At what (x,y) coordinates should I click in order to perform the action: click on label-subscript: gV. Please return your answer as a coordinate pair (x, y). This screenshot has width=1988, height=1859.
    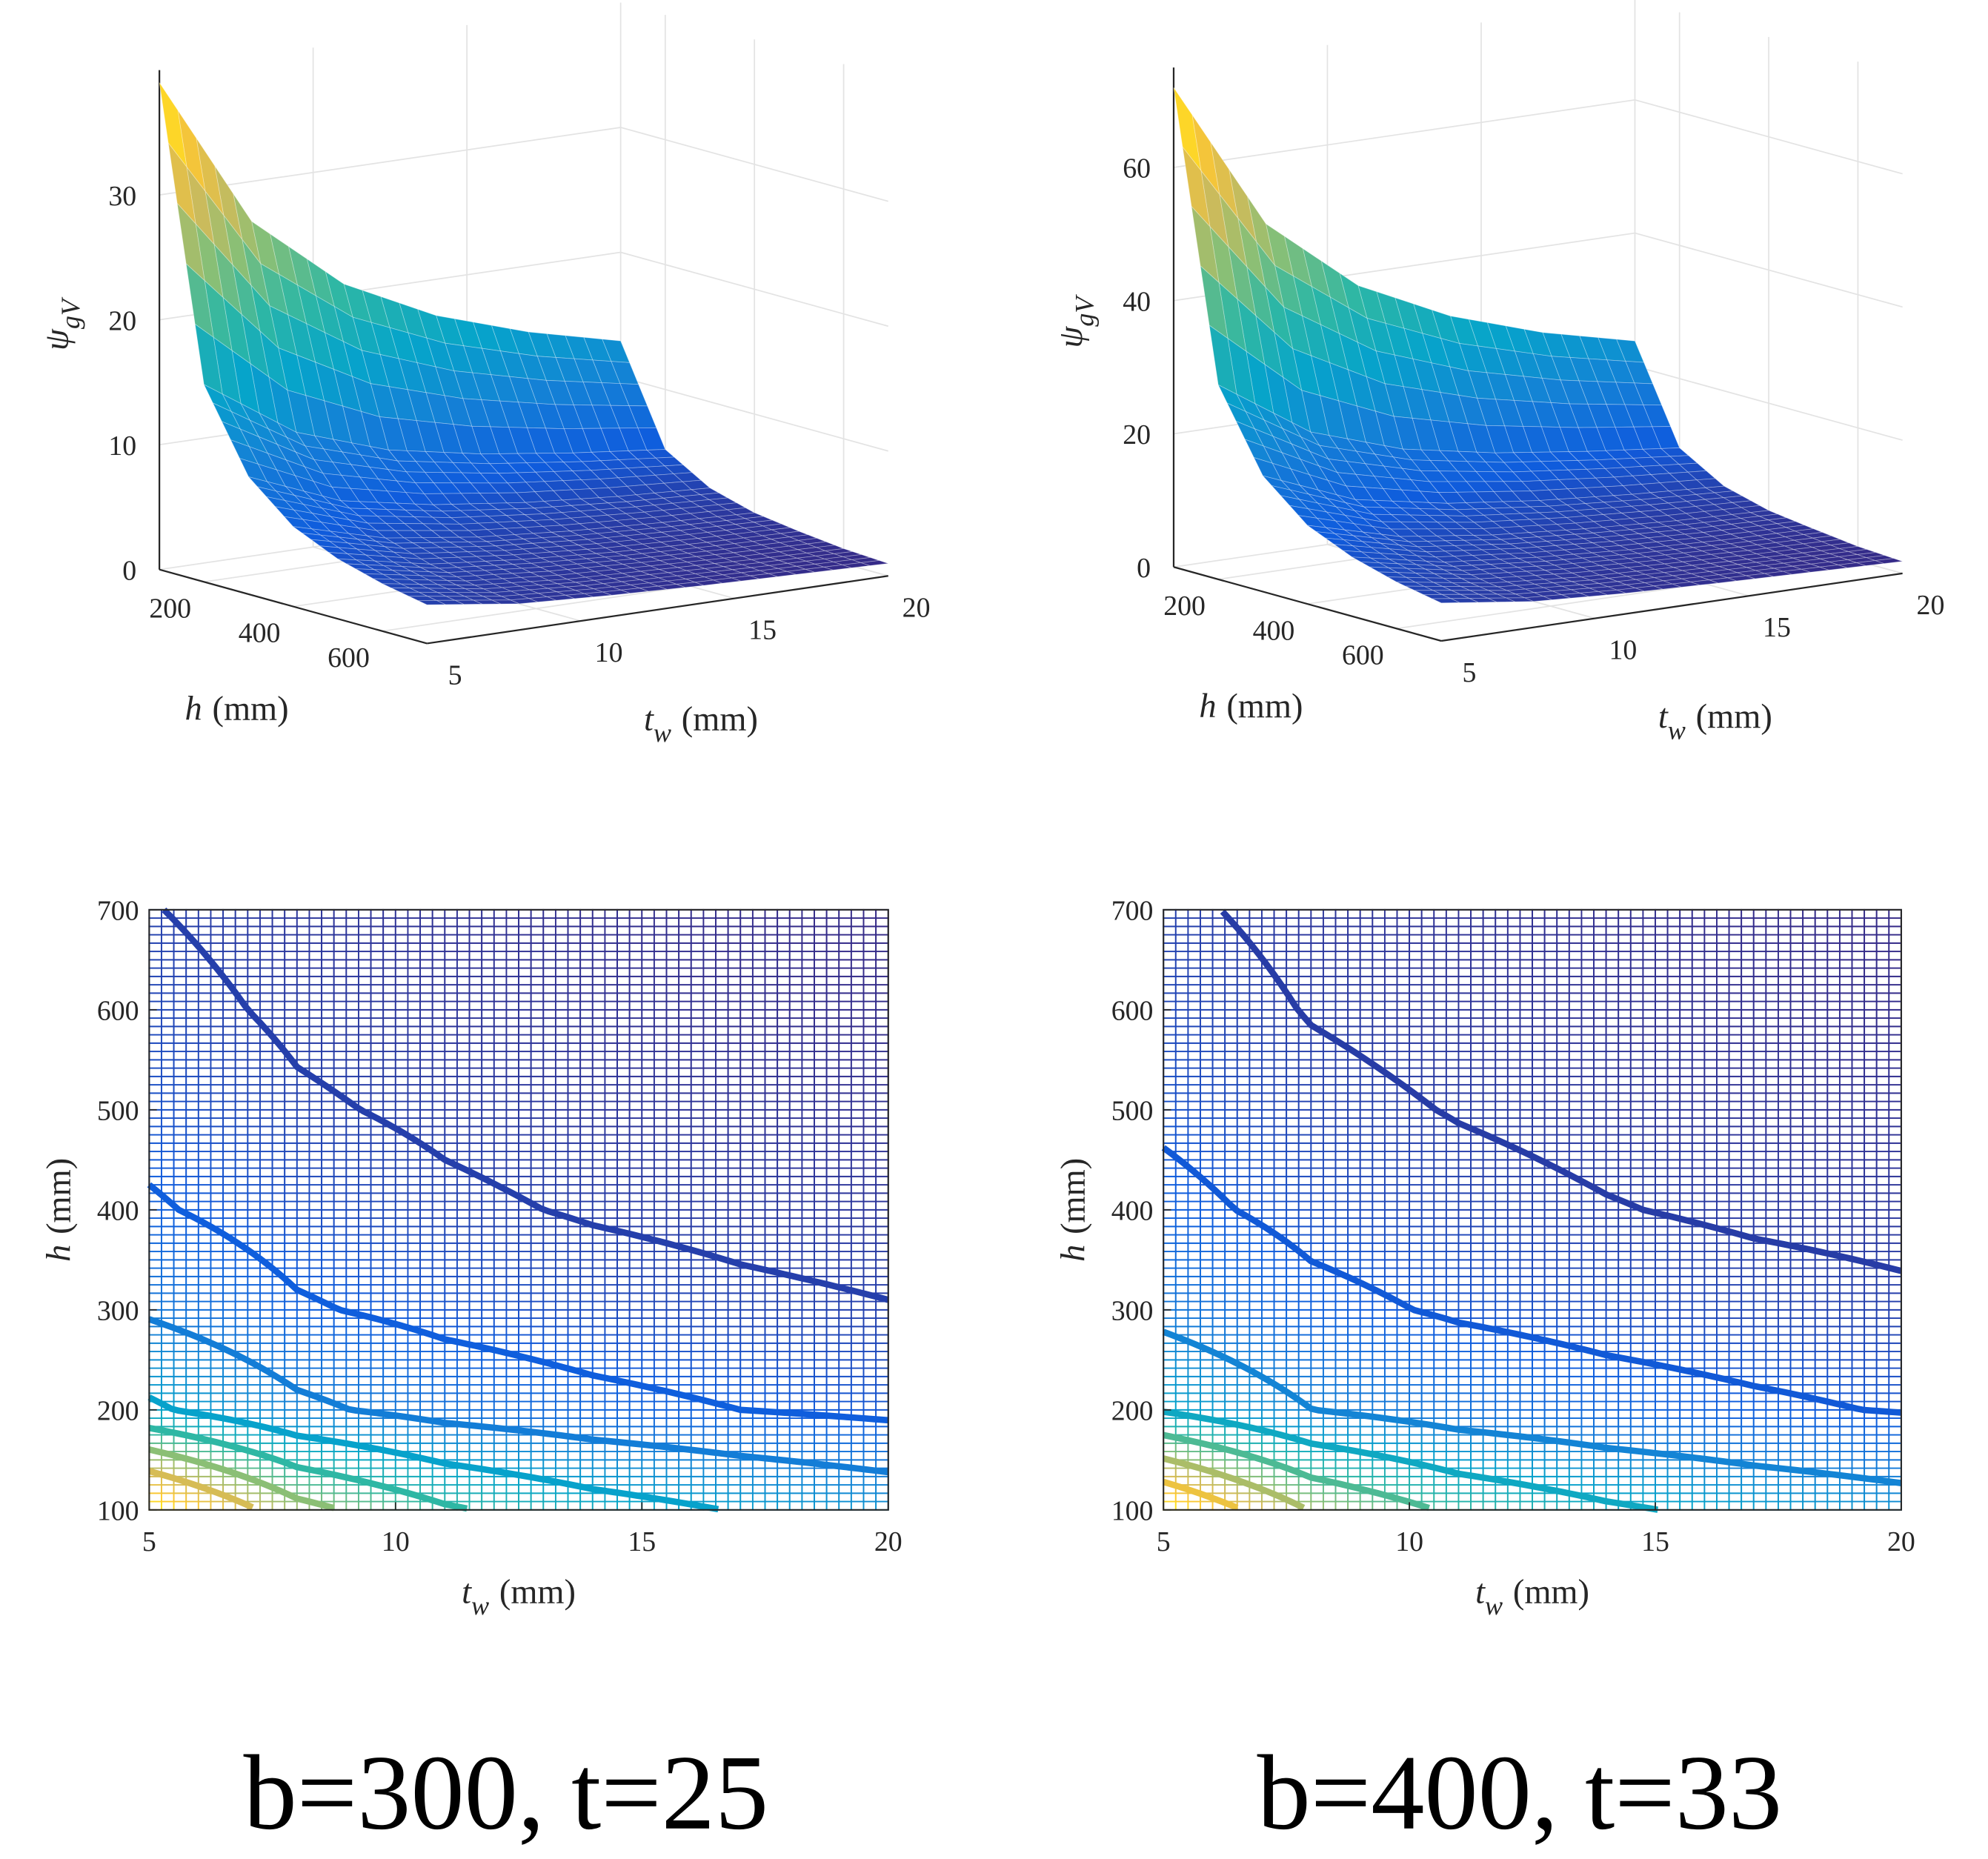
    Looking at the image, I should click on (1085, 310).